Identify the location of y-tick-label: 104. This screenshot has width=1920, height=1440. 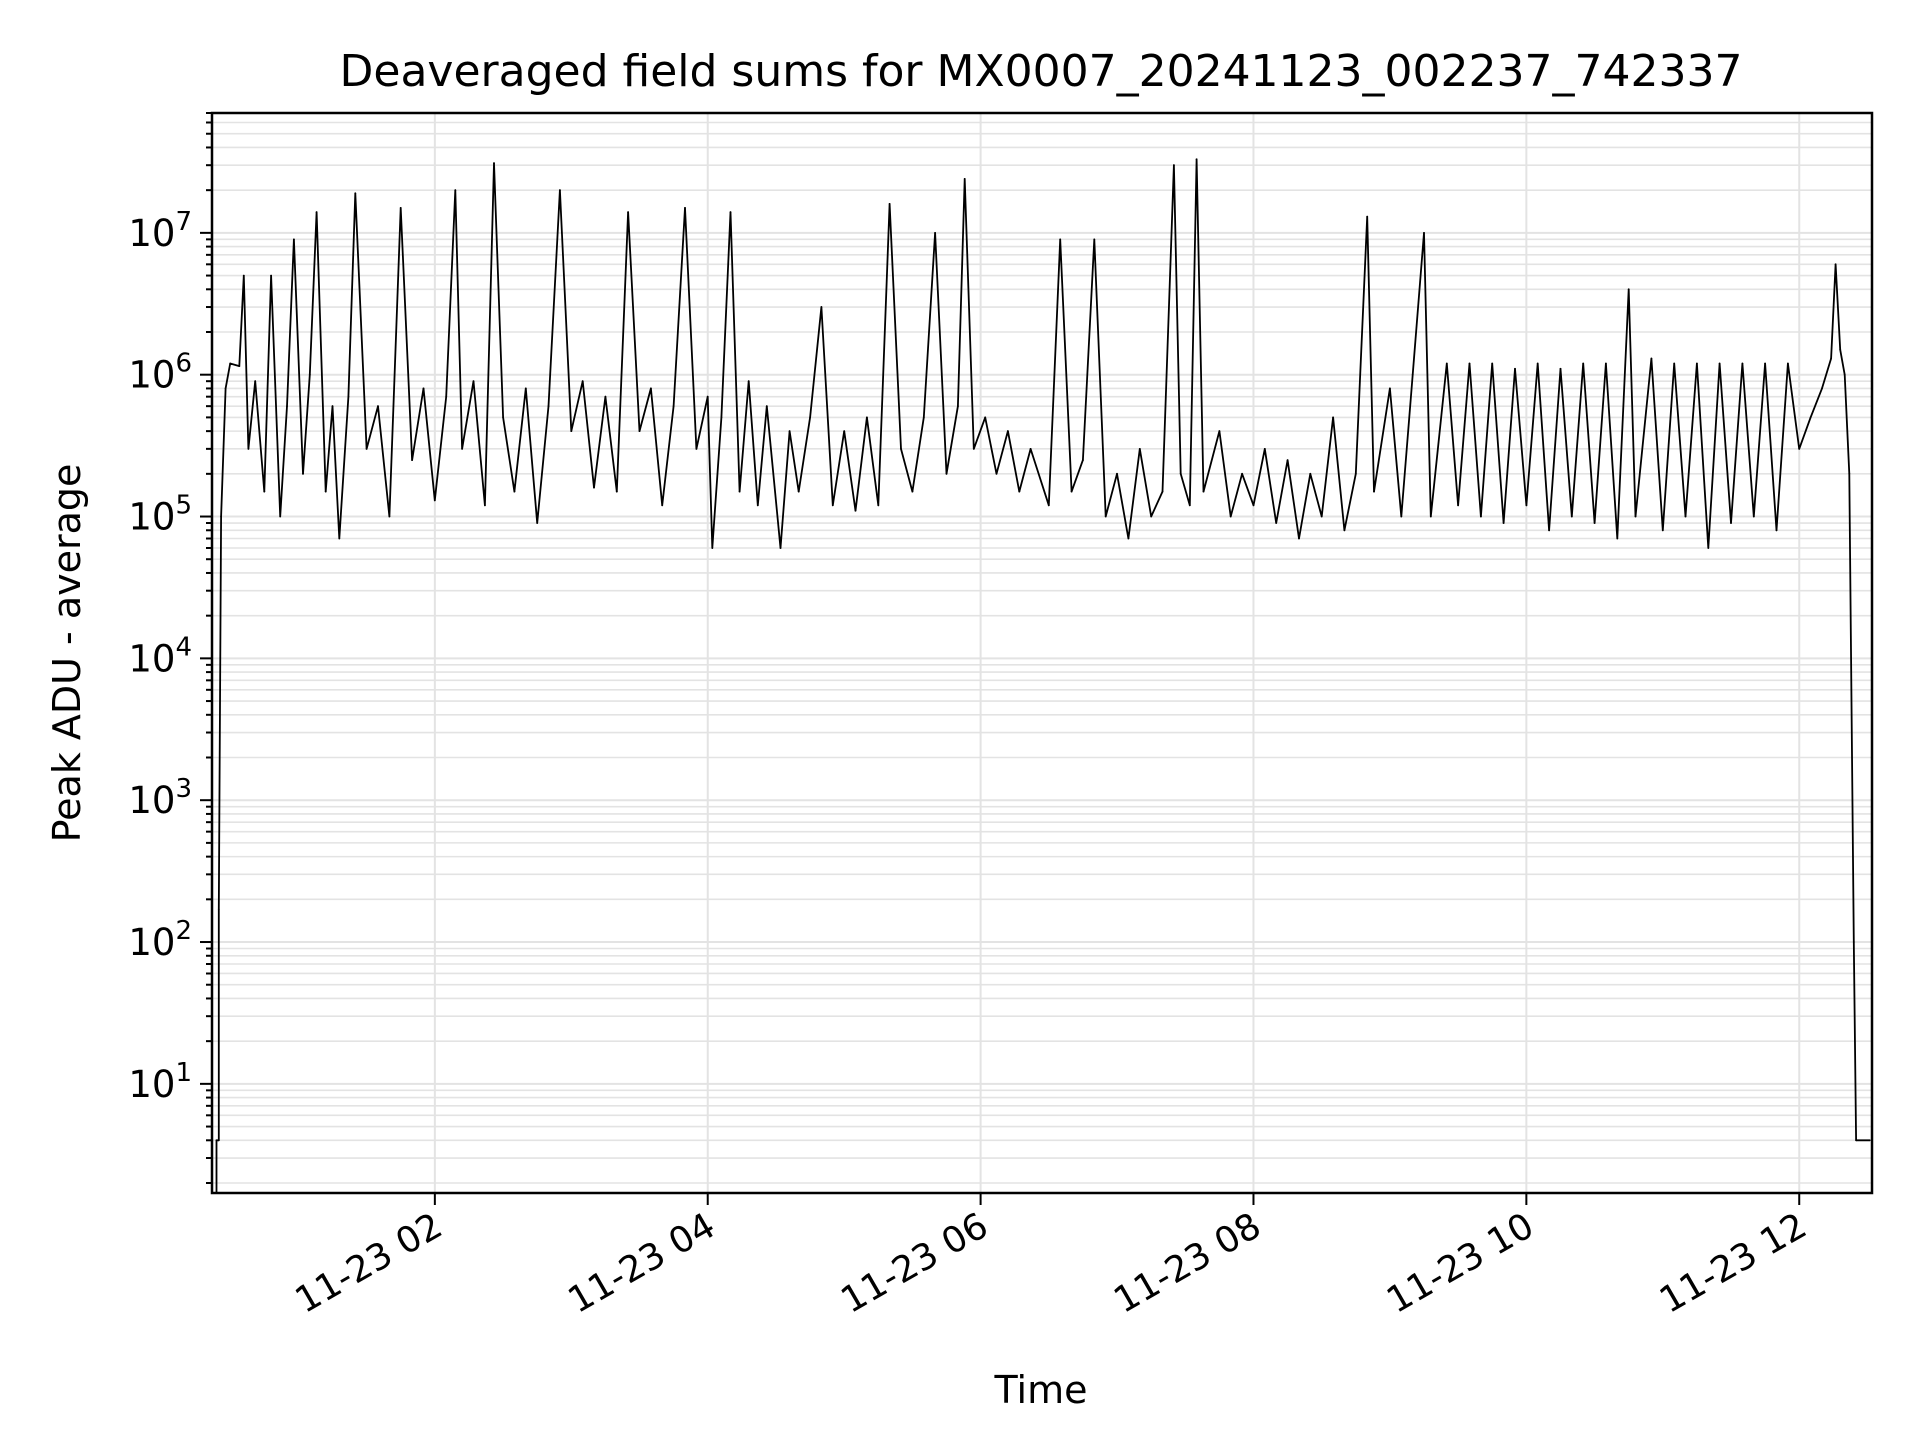
(160, 656).